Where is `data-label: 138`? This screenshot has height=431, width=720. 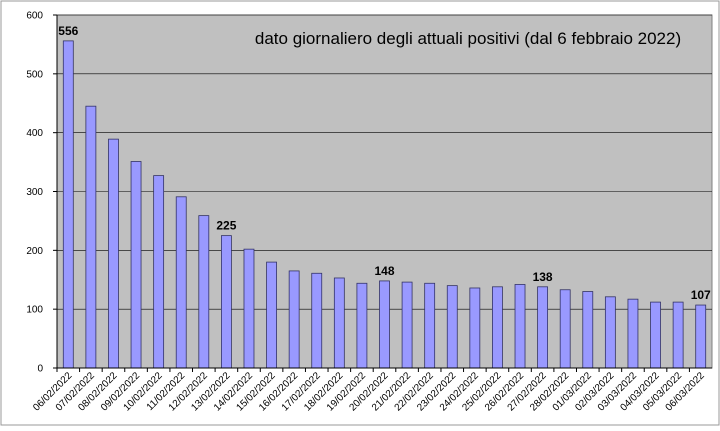 data-label: 138 is located at coordinates (543, 277).